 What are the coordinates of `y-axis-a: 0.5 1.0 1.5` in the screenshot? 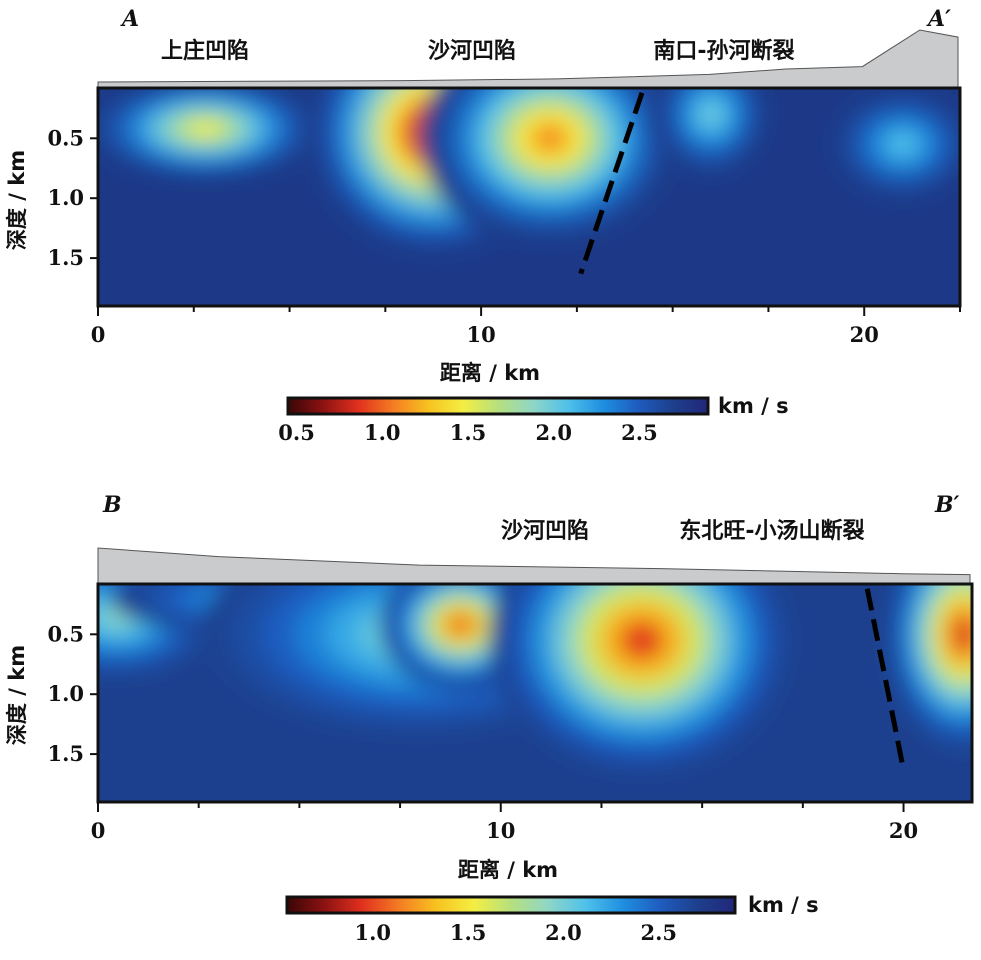 It's located at (72, 197).